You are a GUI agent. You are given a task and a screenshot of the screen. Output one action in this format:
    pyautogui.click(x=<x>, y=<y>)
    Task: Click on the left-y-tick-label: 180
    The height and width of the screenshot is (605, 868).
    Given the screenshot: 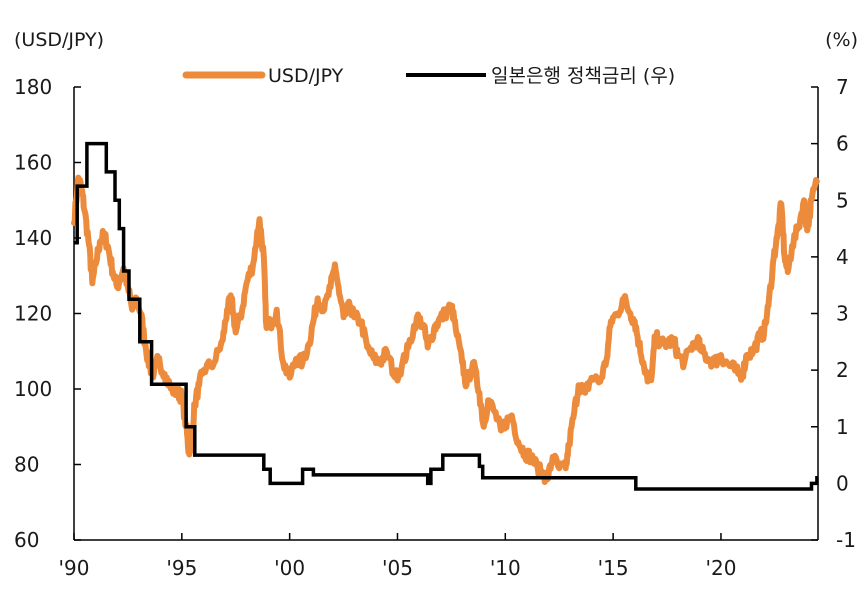 What is the action you would take?
    pyautogui.click(x=33, y=87)
    